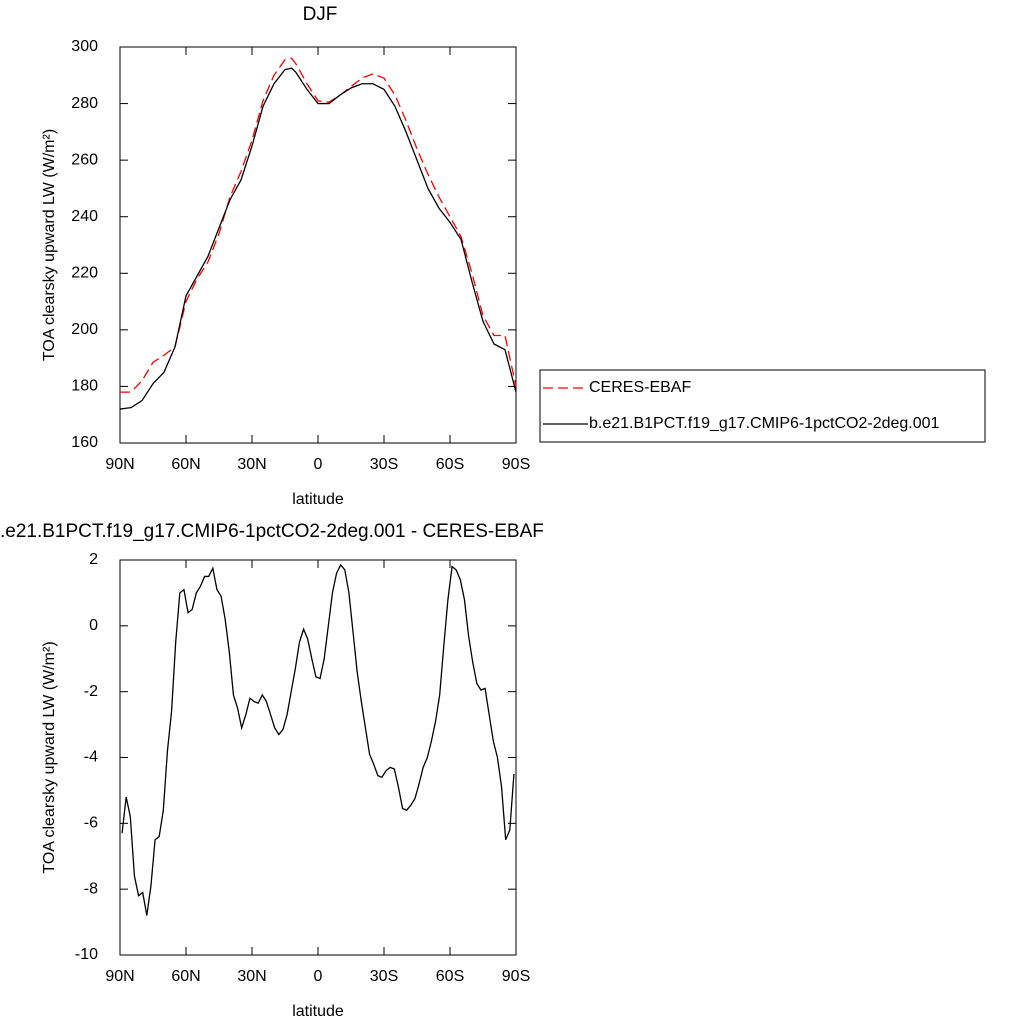  Describe the element at coordinates (84, 159) in the screenshot. I see `y-tick-label: 260` at that location.